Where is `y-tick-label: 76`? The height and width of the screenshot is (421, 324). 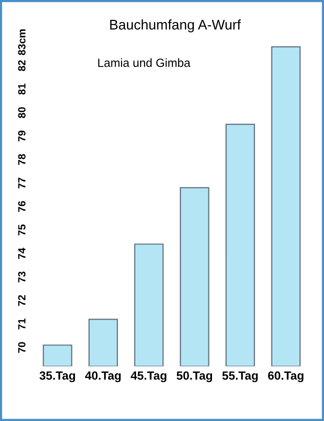
y-tick-label: 76 is located at coordinates (22, 206).